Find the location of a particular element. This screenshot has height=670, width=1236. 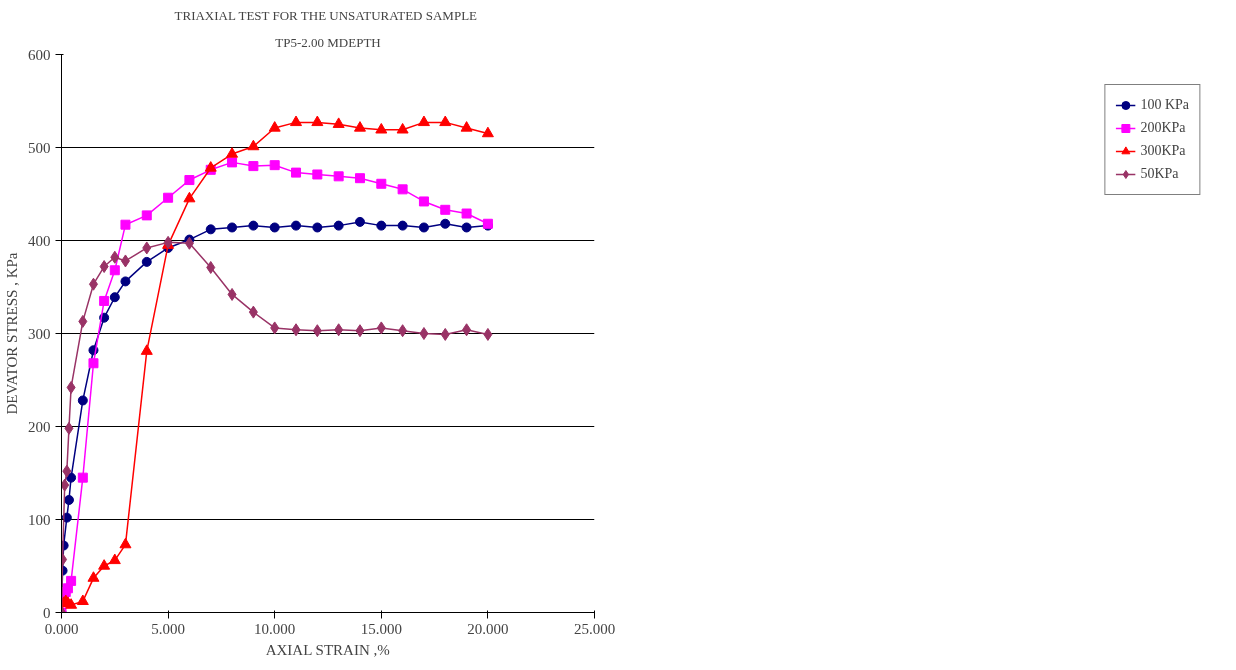

x-tick-label: 20.000 is located at coordinates (488, 628).